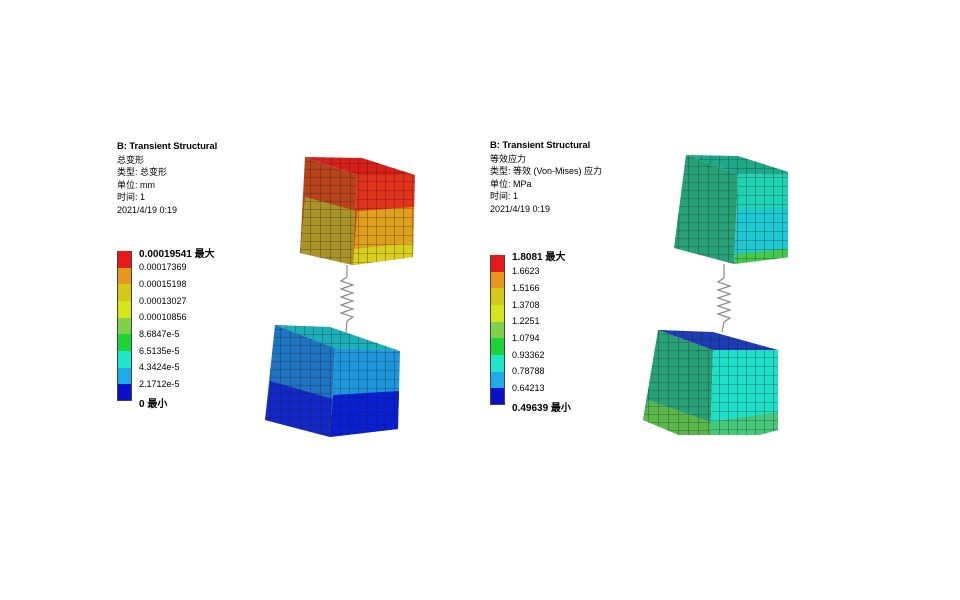 The image size is (960, 600). What do you see at coordinates (526, 288) in the screenshot?
I see `legend-level-label: 1.5166` at bounding box center [526, 288].